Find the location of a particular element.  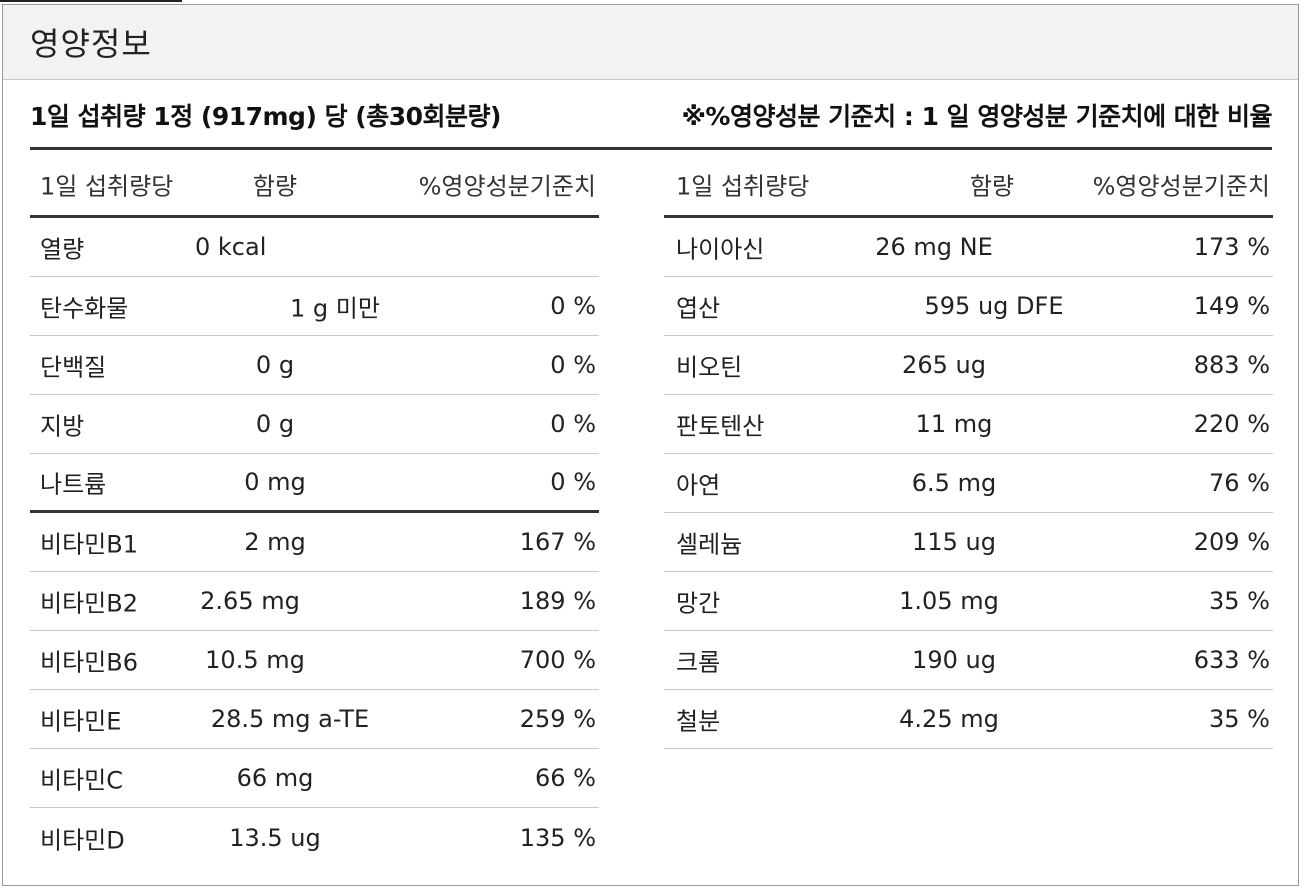

daily-value-note: ※%영양성분 기준치 : 1 일 영양성분 기준치에 대한 비율 is located at coordinates (977, 116).